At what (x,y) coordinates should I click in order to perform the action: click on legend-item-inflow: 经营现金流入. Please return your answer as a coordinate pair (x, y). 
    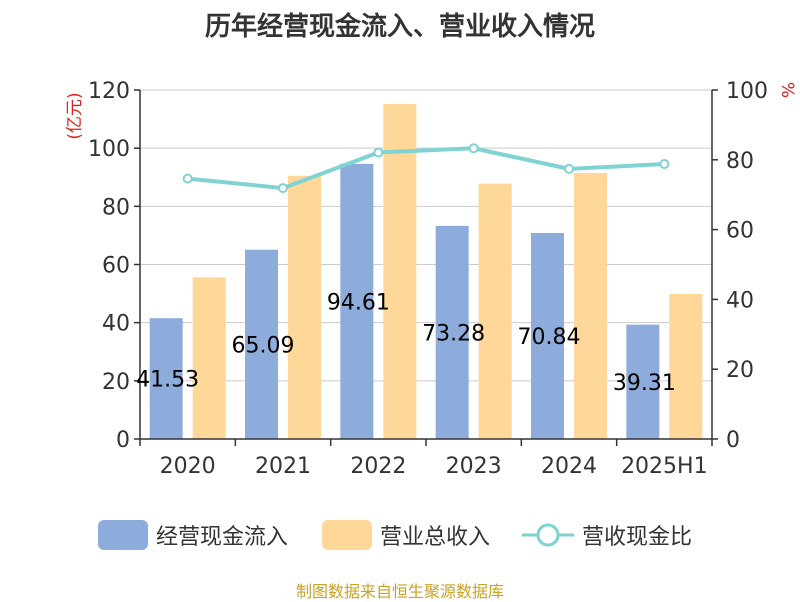
    Looking at the image, I should click on (193, 535).